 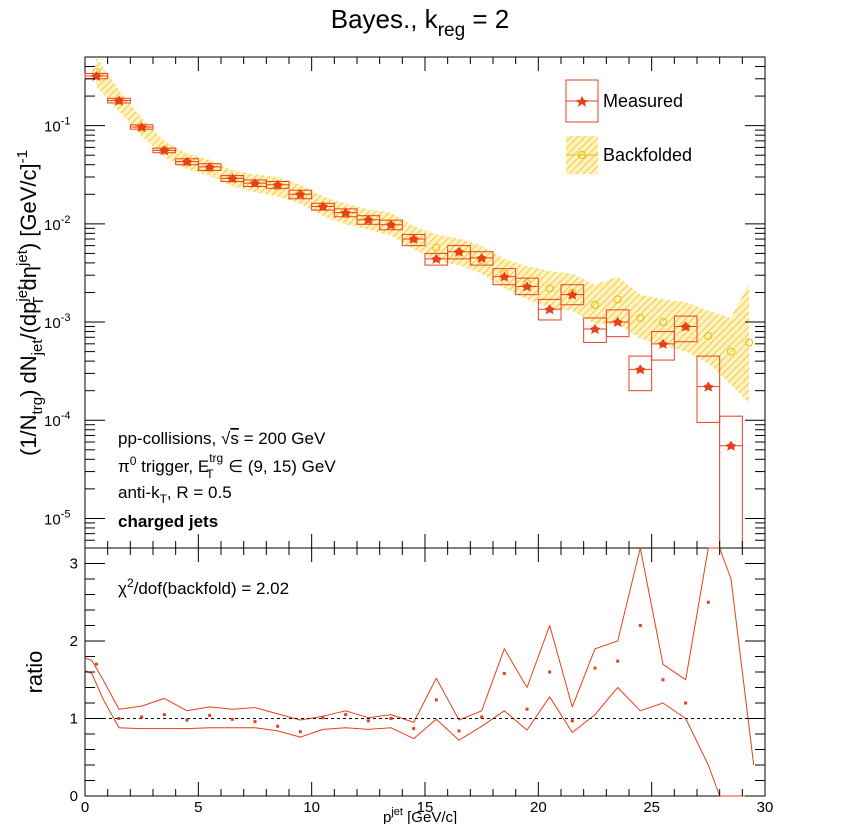 I want to click on ratio-ytick-label: 1, so click(x=74, y=719).